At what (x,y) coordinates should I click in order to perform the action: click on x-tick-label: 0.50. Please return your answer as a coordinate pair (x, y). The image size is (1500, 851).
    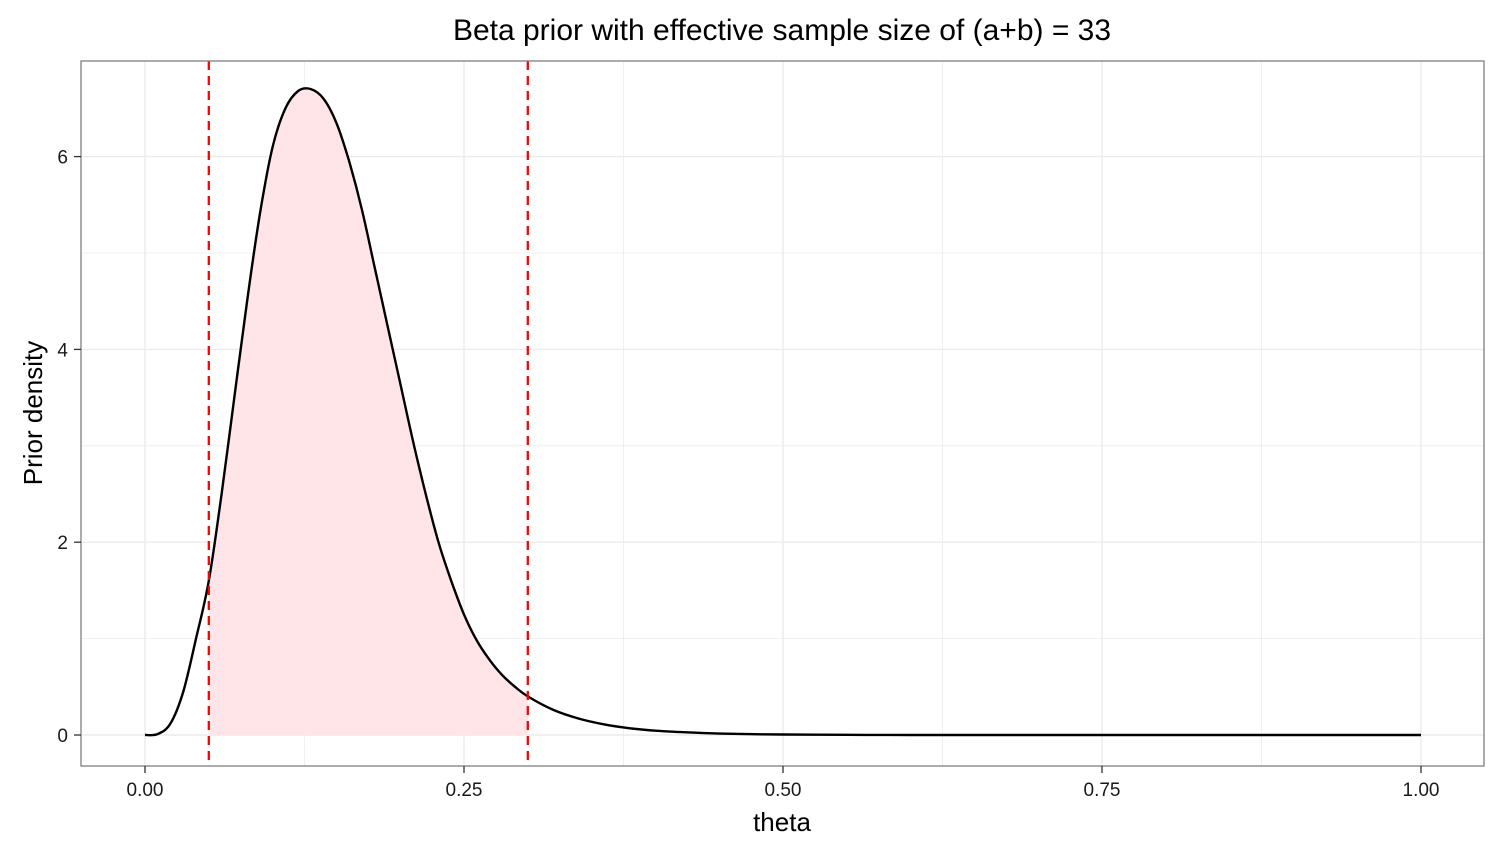
    Looking at the image, I should click on (783, 790).